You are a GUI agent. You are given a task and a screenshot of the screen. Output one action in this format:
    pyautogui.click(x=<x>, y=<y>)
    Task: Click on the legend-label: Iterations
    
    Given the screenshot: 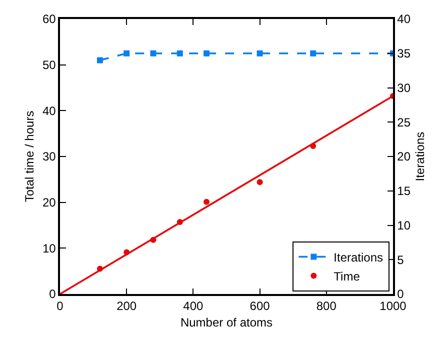 What is the action you would take?
    pyautogui.click(x=359, y=257)
    